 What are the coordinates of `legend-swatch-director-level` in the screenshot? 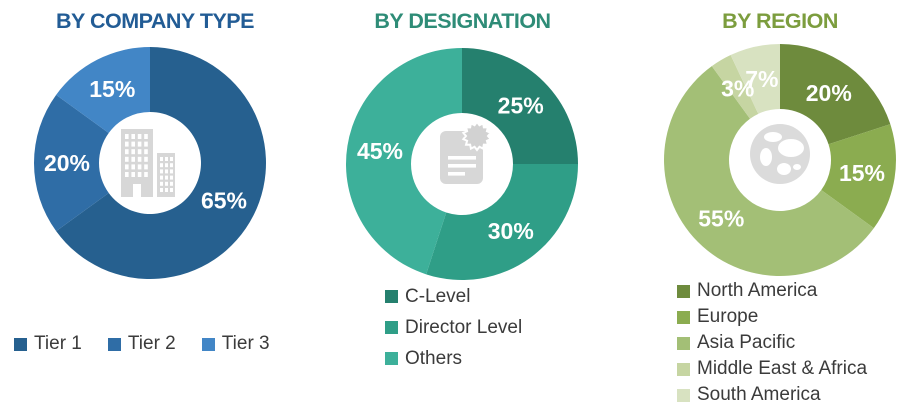 It's located at (391, 327).